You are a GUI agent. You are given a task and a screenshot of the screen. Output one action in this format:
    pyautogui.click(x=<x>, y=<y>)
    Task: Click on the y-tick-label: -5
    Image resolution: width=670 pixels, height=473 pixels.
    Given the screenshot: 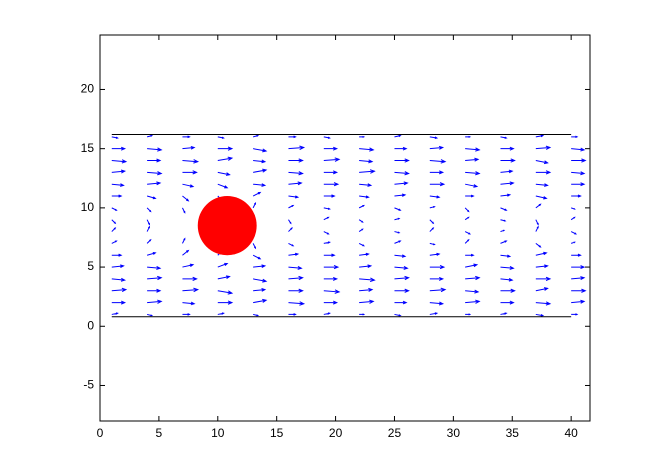 What is the action you would take?
    pyautogui.click(x=88, y=385)
    